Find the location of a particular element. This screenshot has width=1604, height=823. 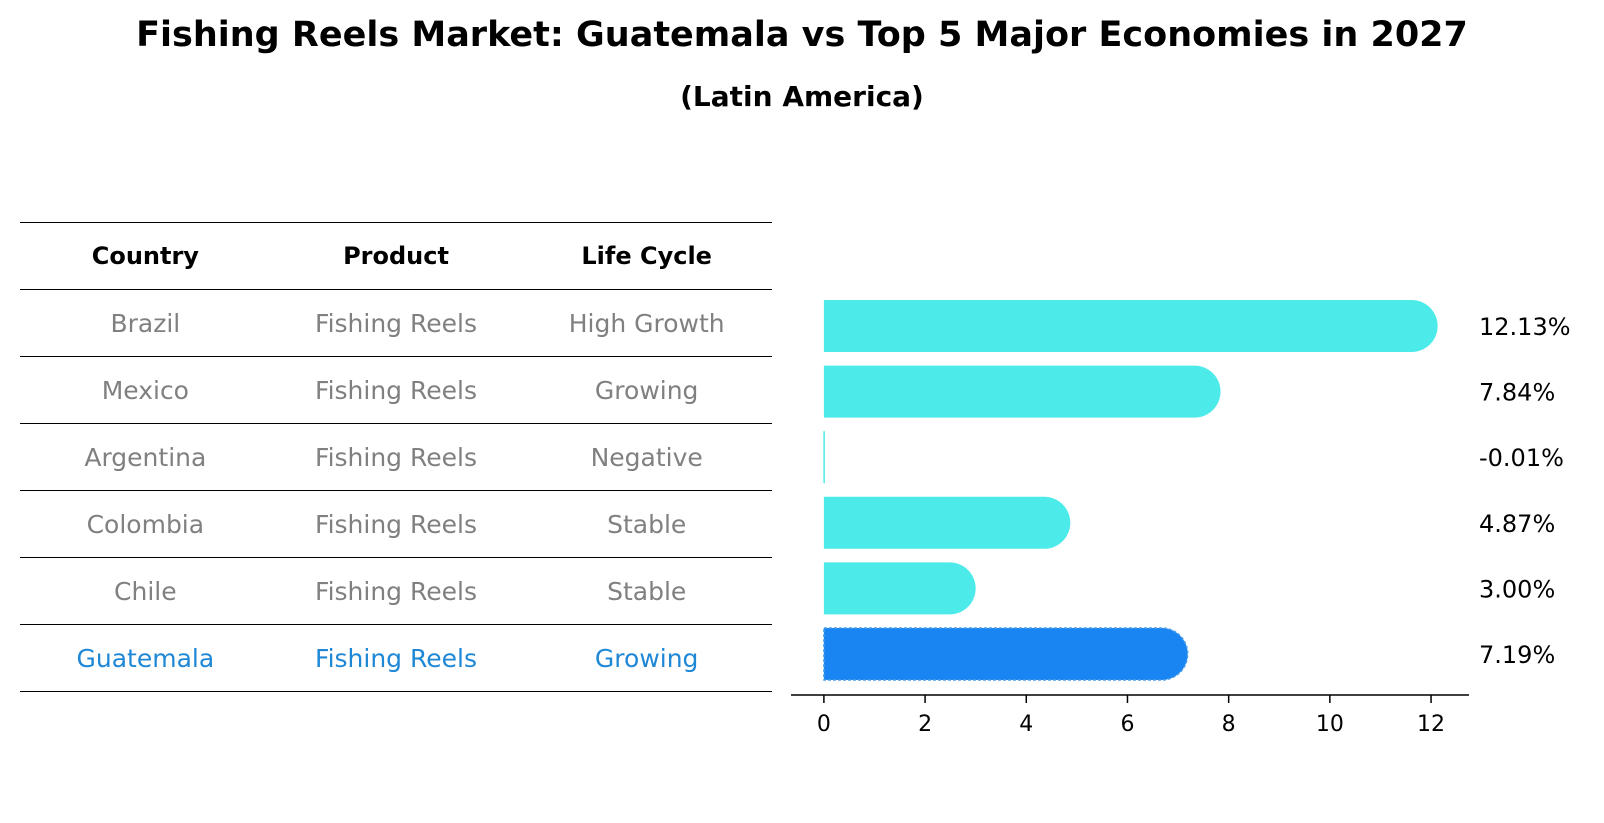

life-cycle-cell: High Growth is located at coordinates (646, 323).